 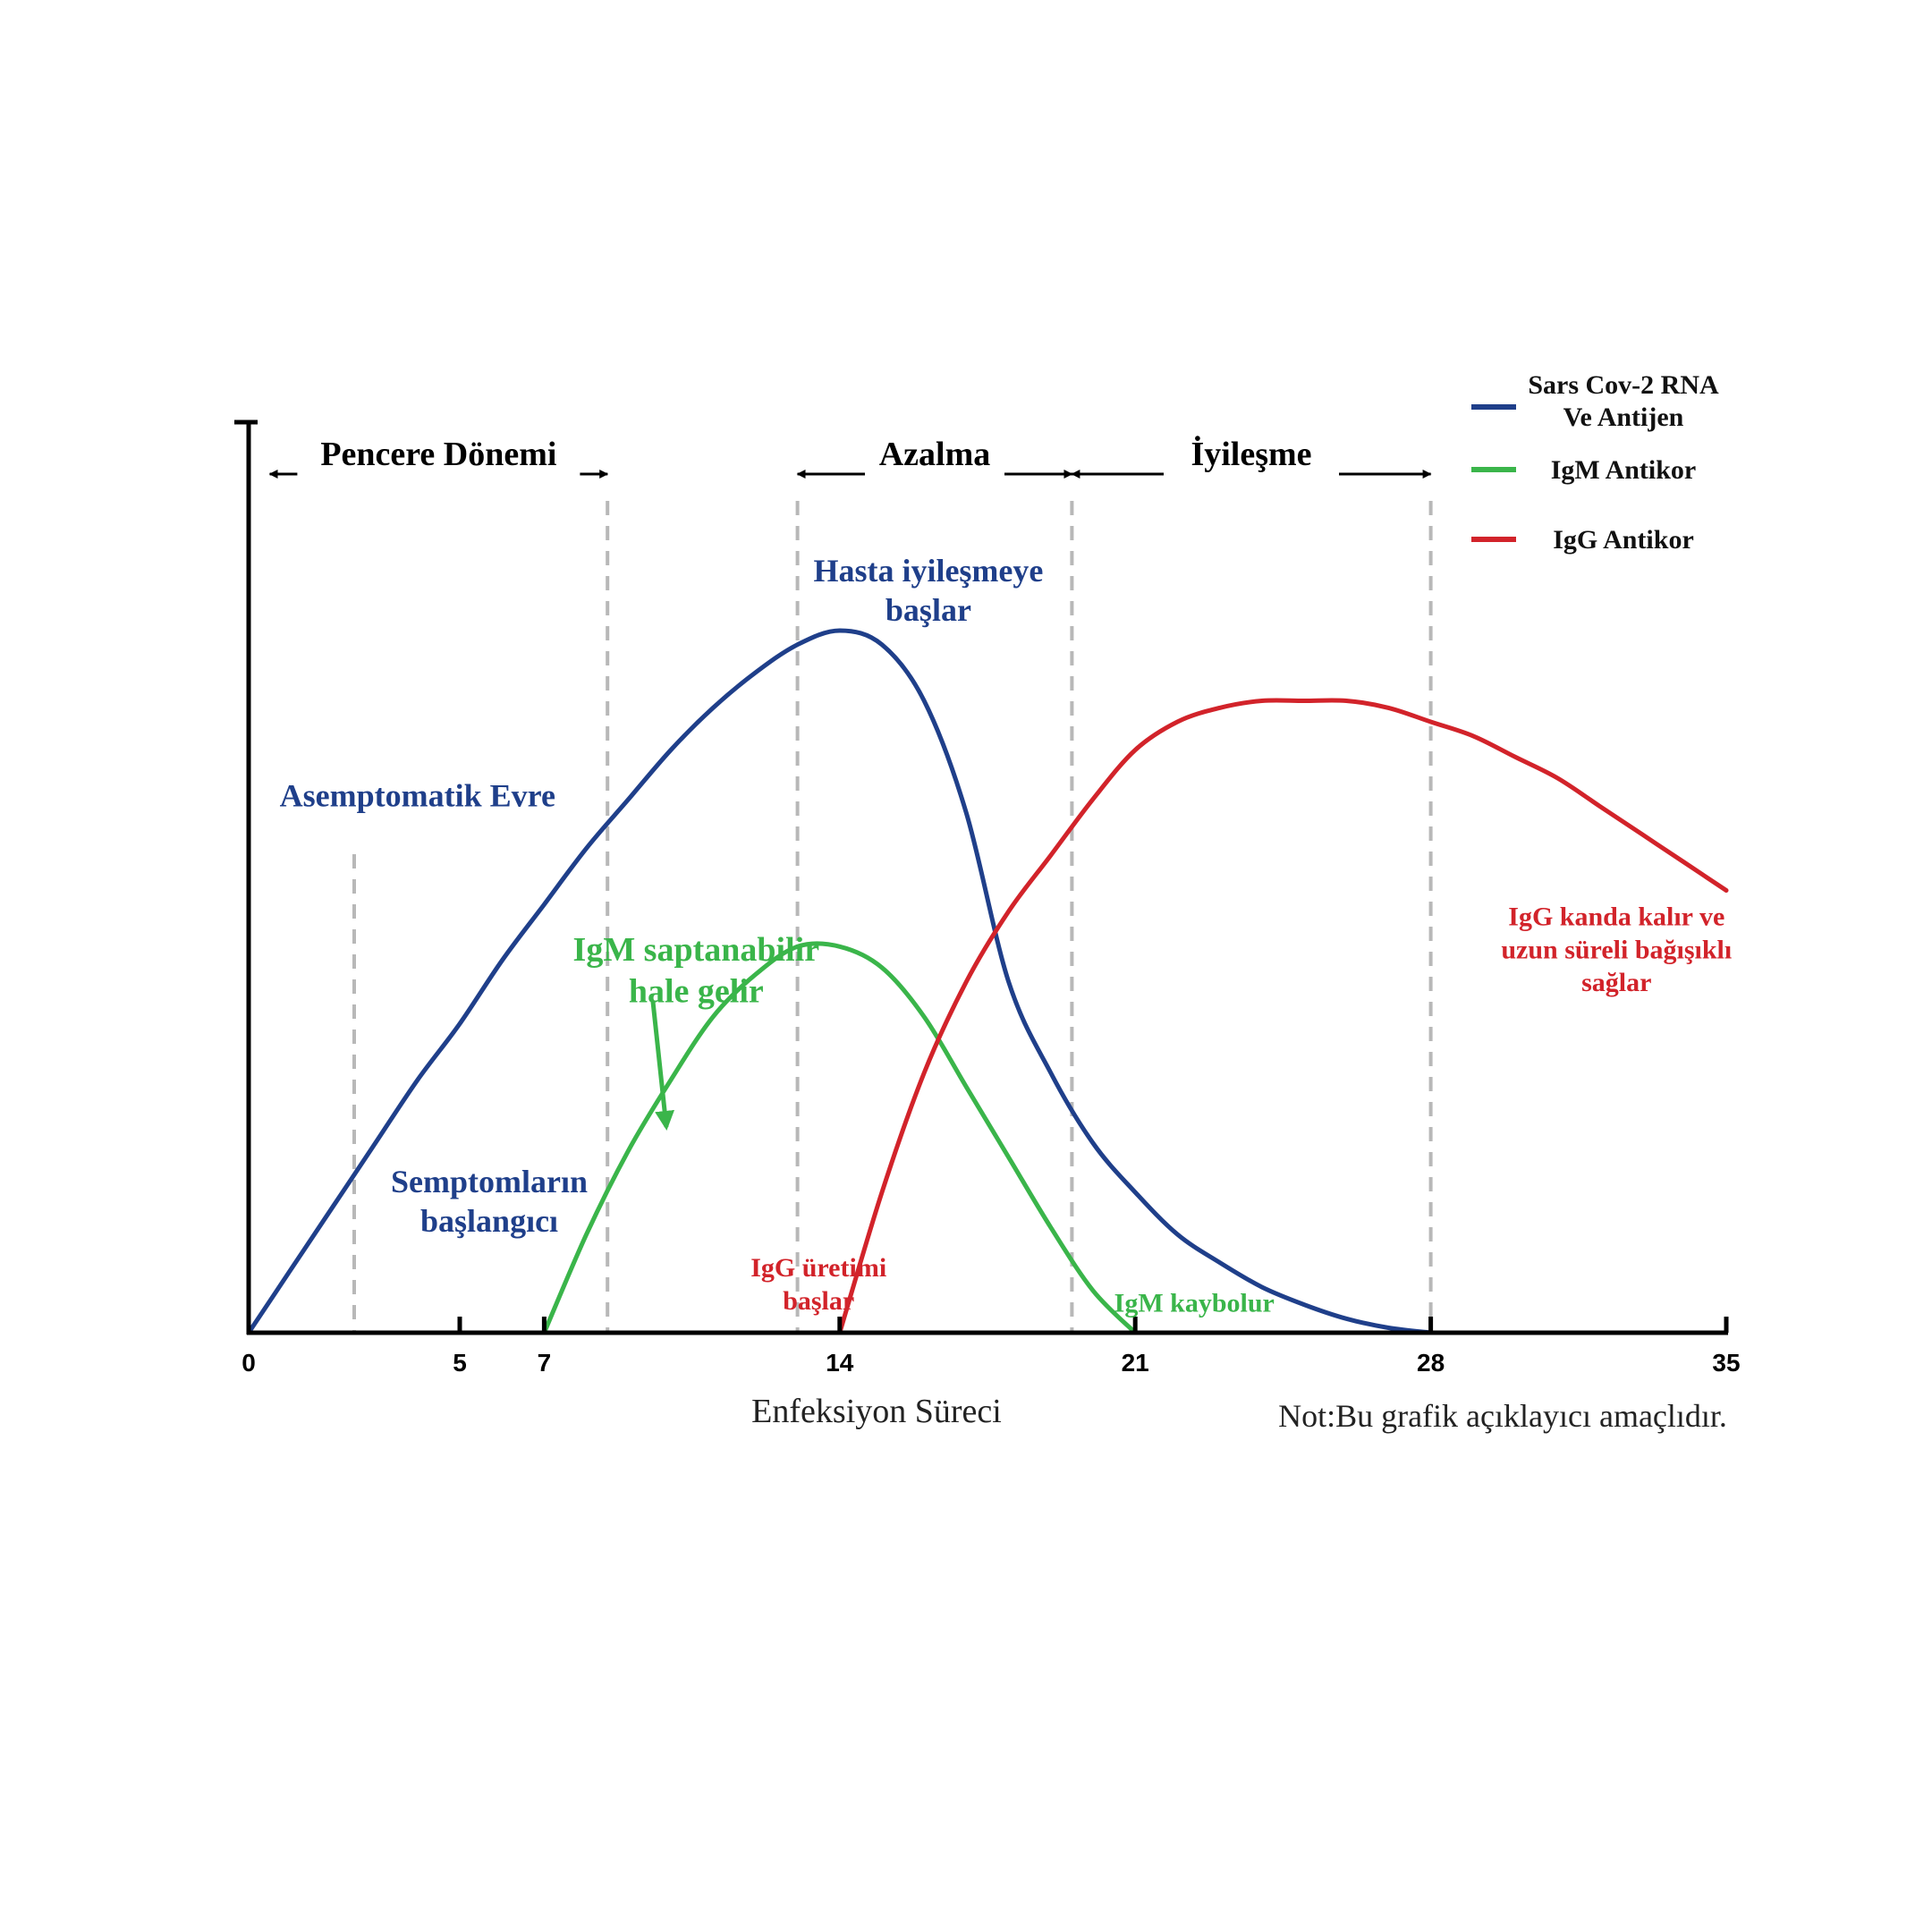 What do you see at coordinates (840, 1363) in the screenshot?
I see `x-tick-label: 14` at bounding box center [840, 1363].